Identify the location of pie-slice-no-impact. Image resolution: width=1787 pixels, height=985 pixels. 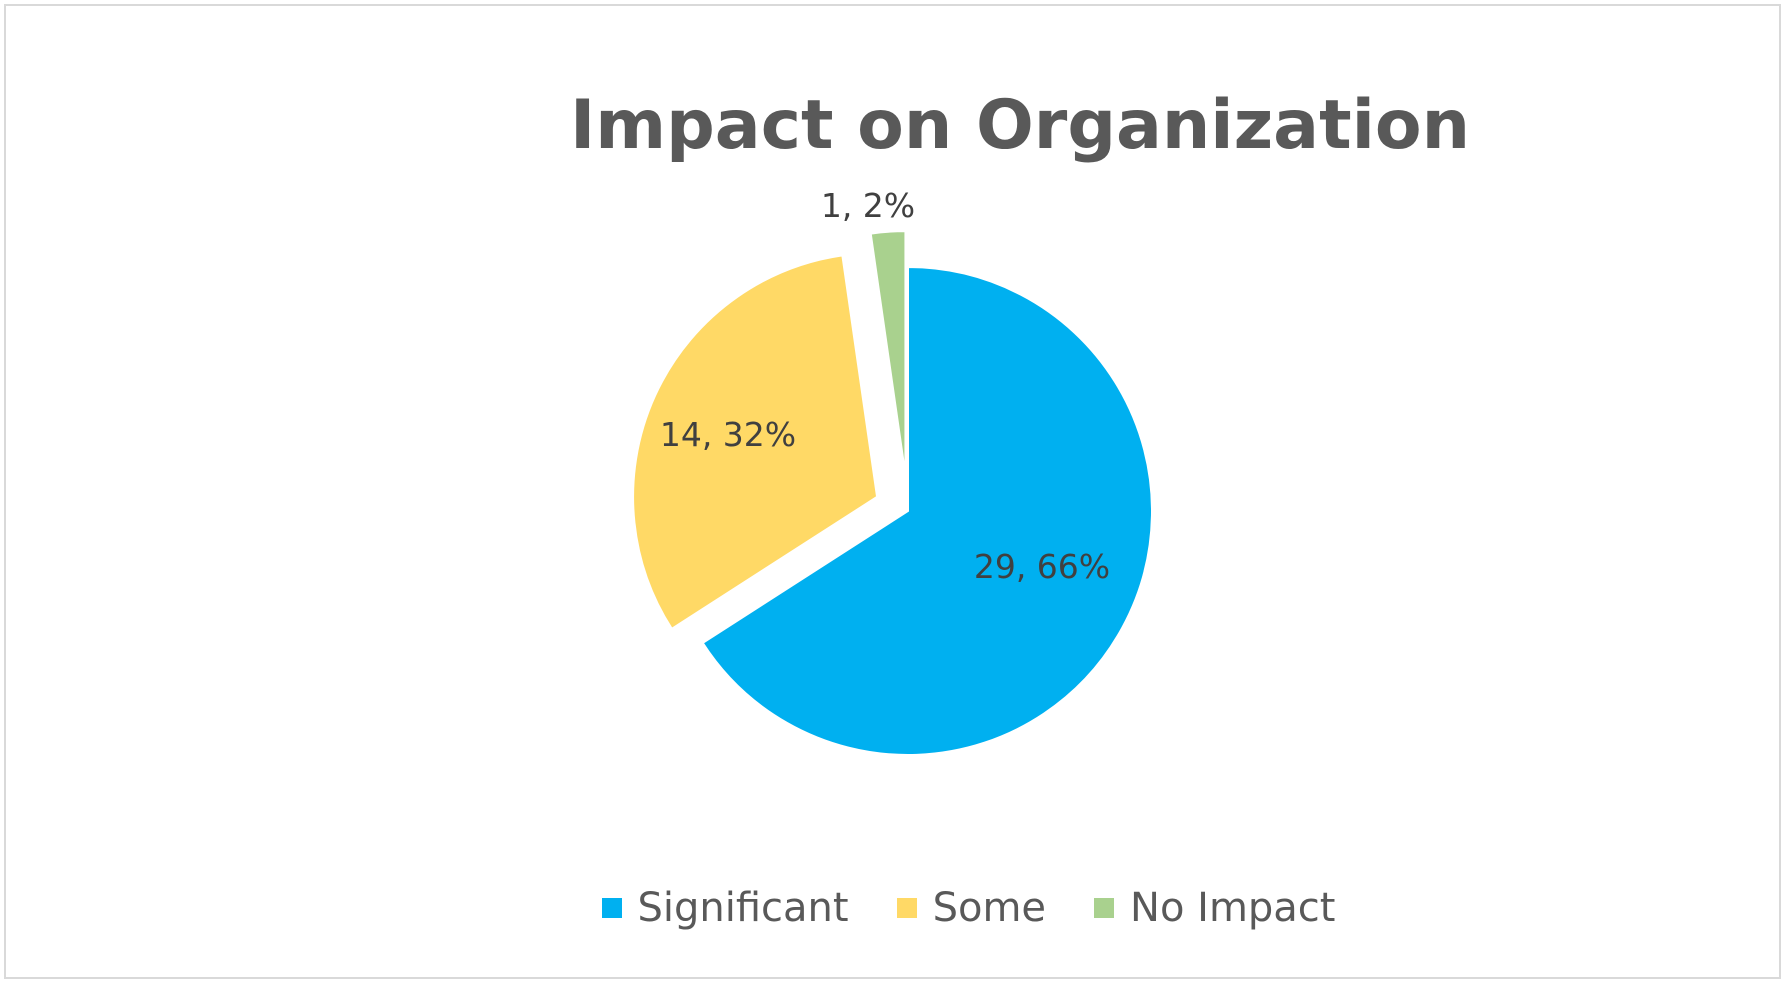
(888, 353).